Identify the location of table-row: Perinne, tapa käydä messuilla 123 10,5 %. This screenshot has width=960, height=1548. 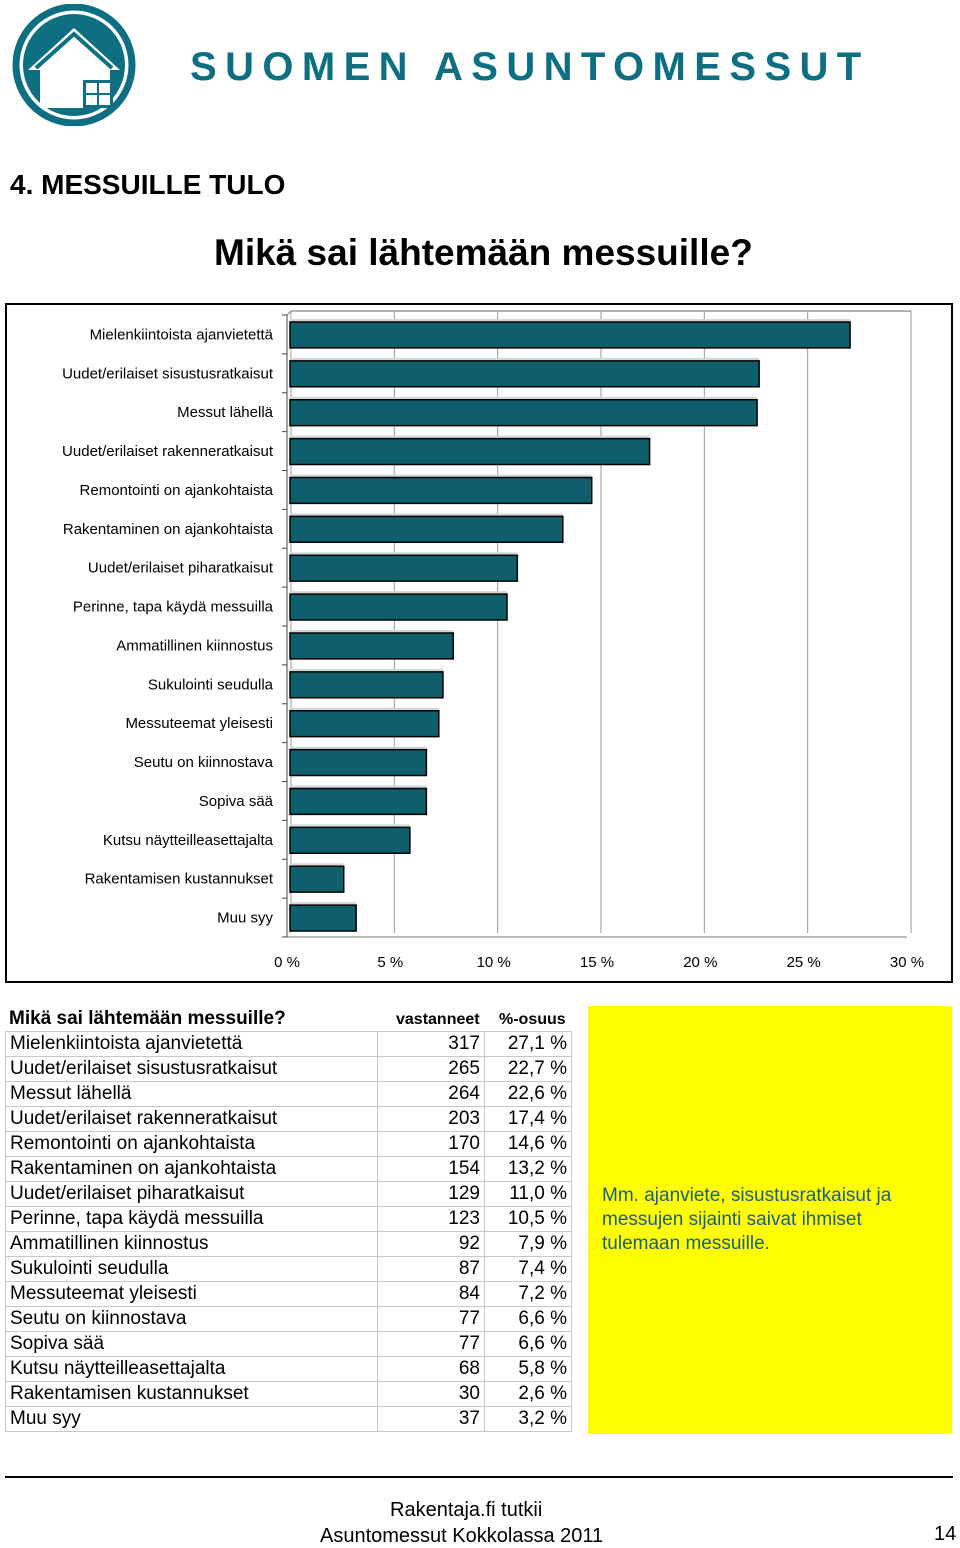
(288, 1219).